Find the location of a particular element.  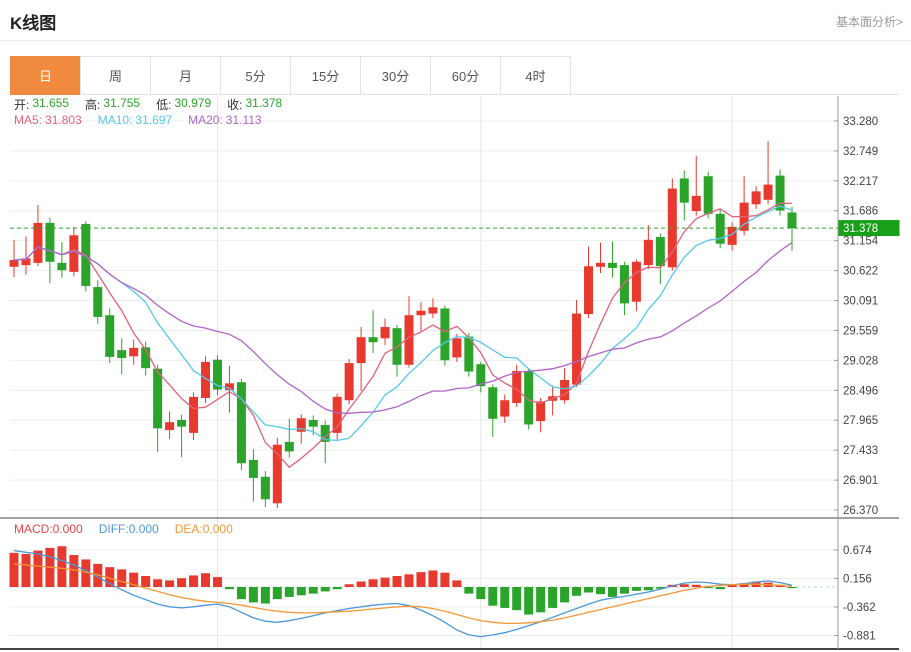

period-tab-bar: 日 周 月 5分 15分 30分 60分 4时 is located at coordinates (454, 75).